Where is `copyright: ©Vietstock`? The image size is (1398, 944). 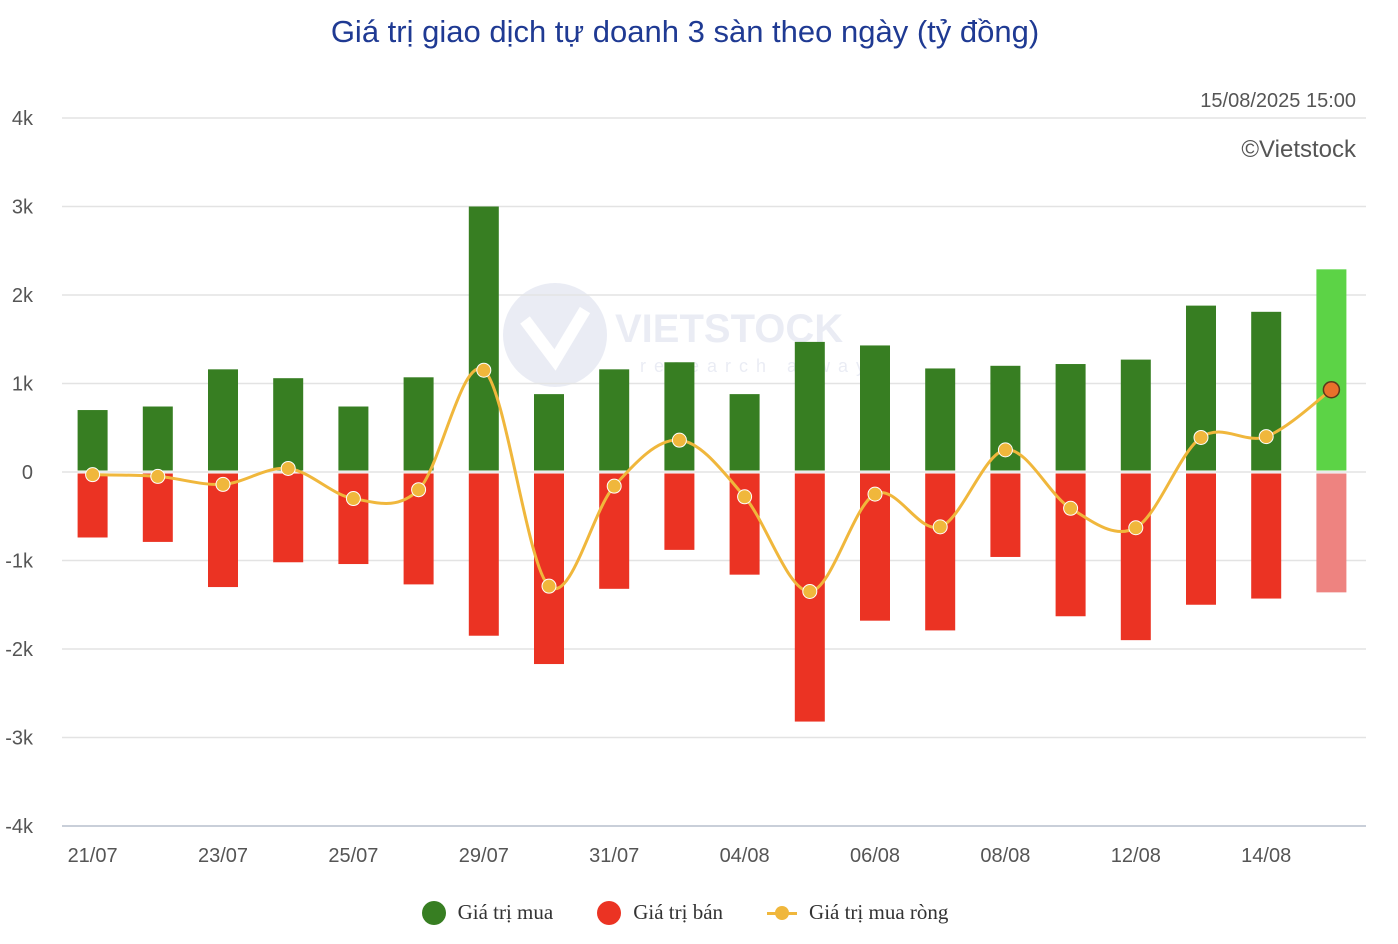
copyright: ©Vietstock is located at coordinates (1298, 149).